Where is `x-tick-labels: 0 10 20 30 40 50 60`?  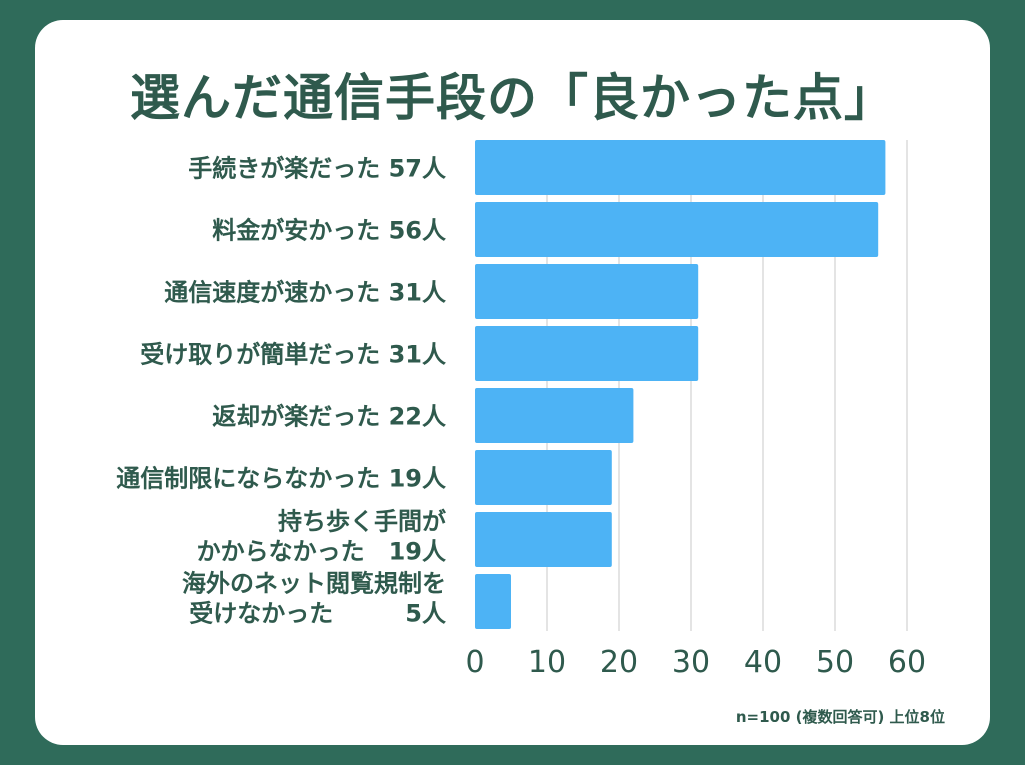 x-tick-labels: 0 10 20 30 40 50 60 is located at coordinates (695, 662).